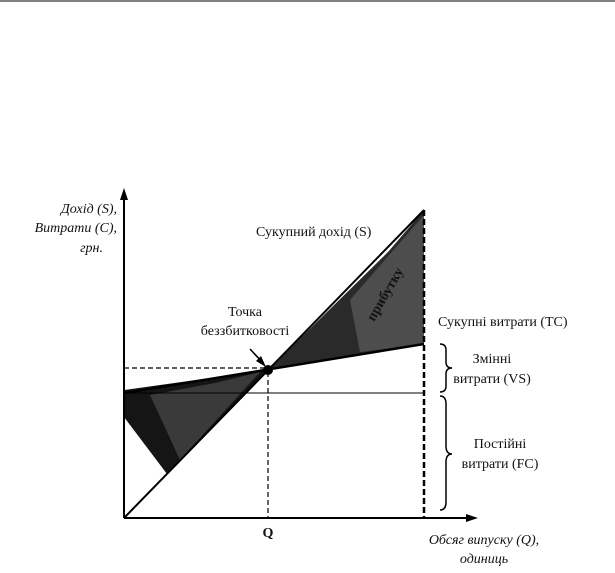 The height and width of the screenshot is (573, 615). I want to click on y-axis-label-line1: Дохід (S),, so click(88, 209).